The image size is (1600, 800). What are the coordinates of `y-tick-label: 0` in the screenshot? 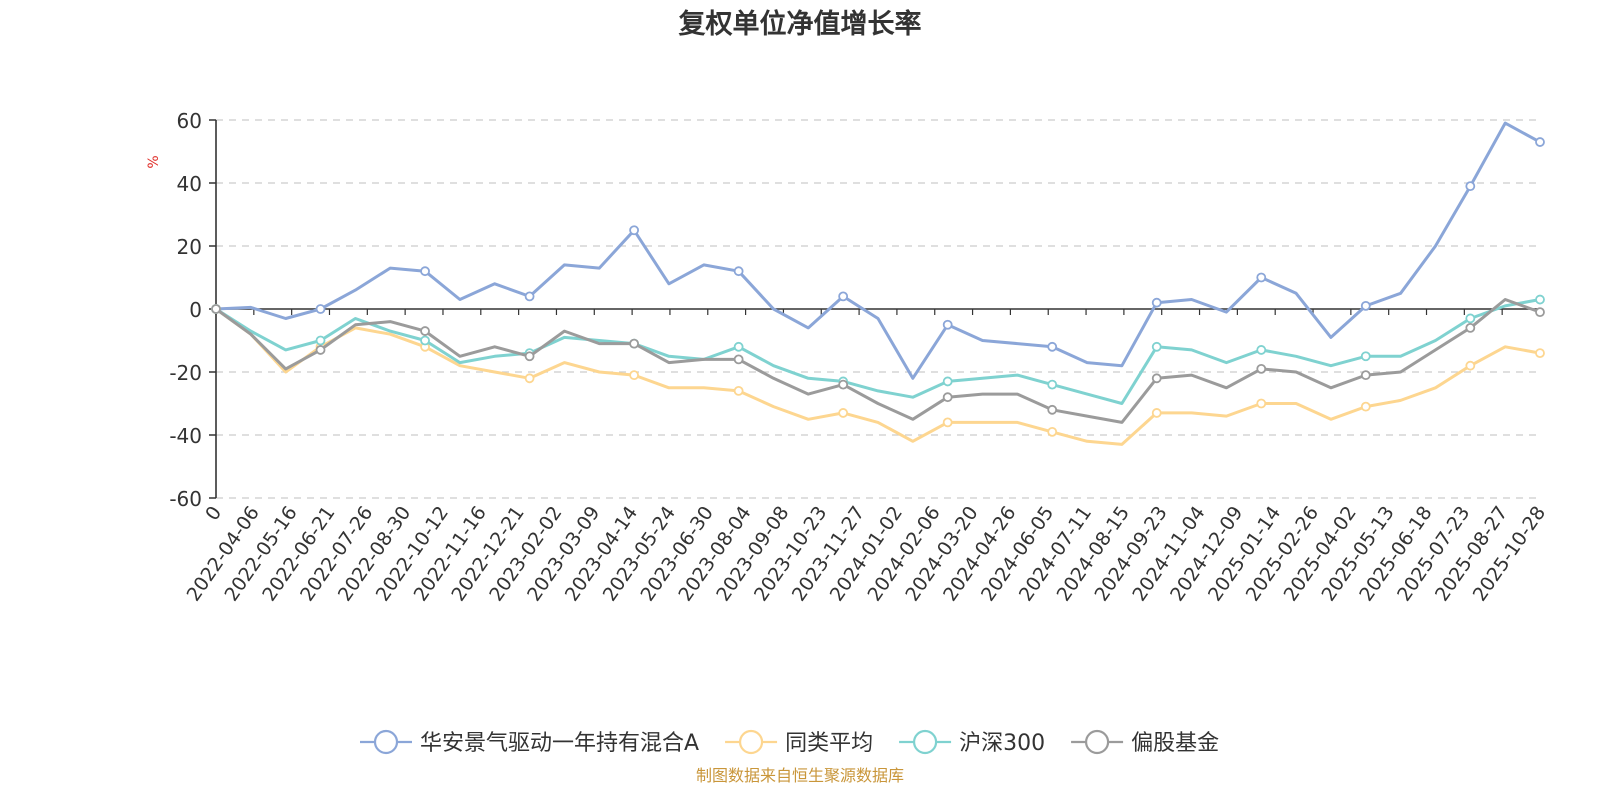 It's located at (195, 310).